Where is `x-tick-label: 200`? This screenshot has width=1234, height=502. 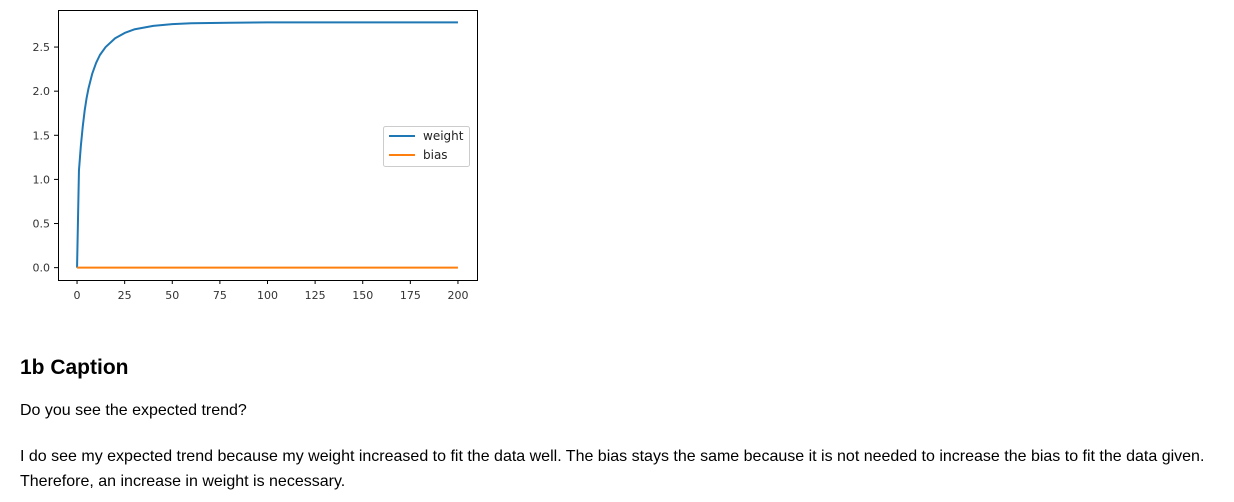
x-tick-label: 200 is located at coordinates (457, 295).